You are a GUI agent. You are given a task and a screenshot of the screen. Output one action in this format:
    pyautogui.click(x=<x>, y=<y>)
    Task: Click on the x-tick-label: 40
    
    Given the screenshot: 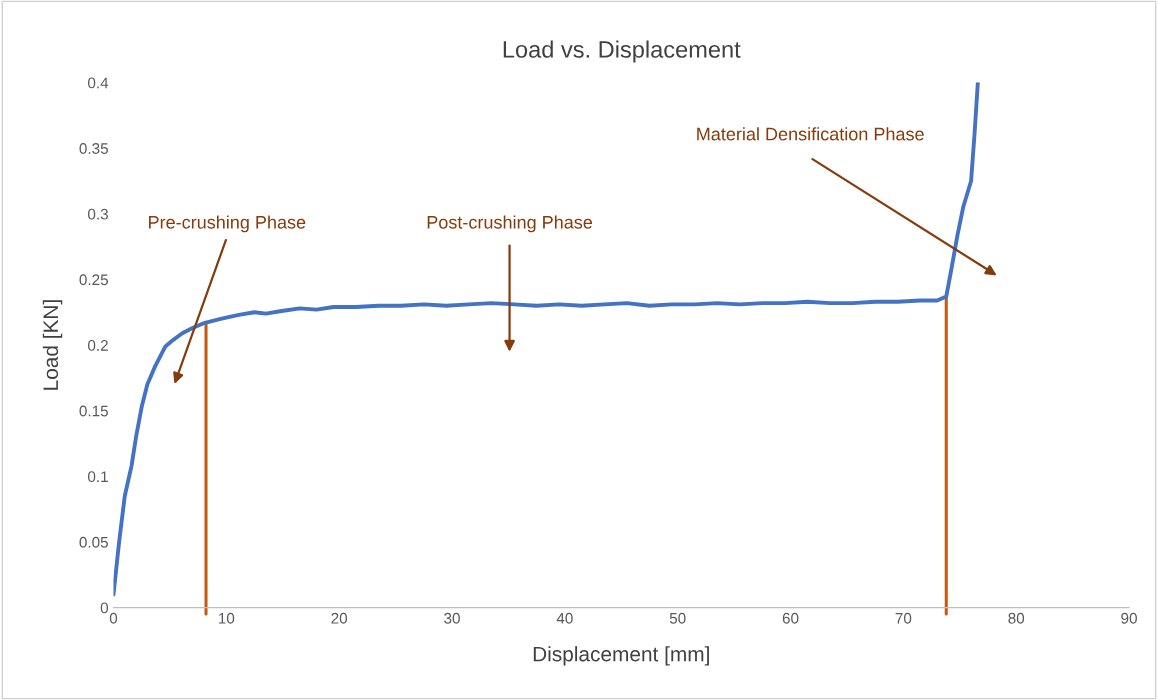 What is the action you would take?
    pyautogui.click(x=564, y=618)
    